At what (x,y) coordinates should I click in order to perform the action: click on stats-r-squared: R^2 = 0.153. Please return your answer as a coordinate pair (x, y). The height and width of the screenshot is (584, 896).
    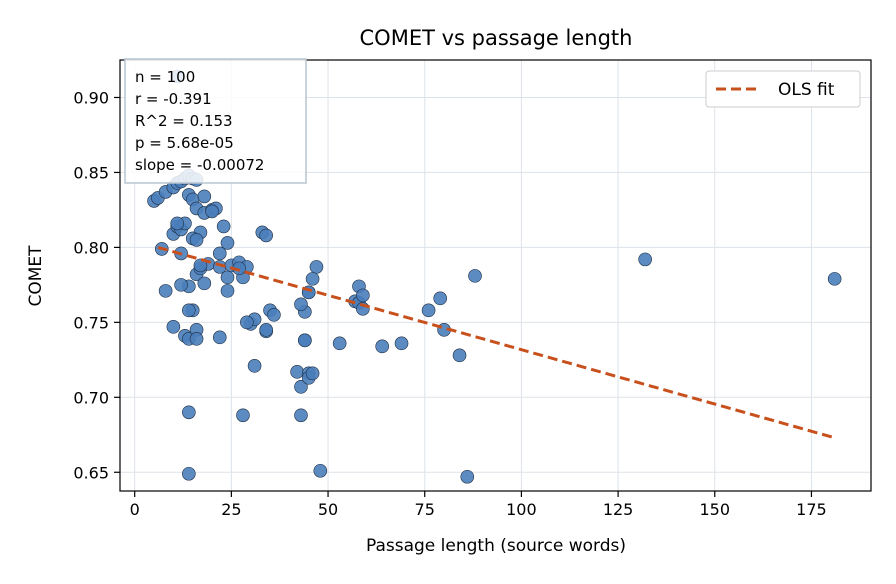
    Looking at the image, I should click on (184, 121).